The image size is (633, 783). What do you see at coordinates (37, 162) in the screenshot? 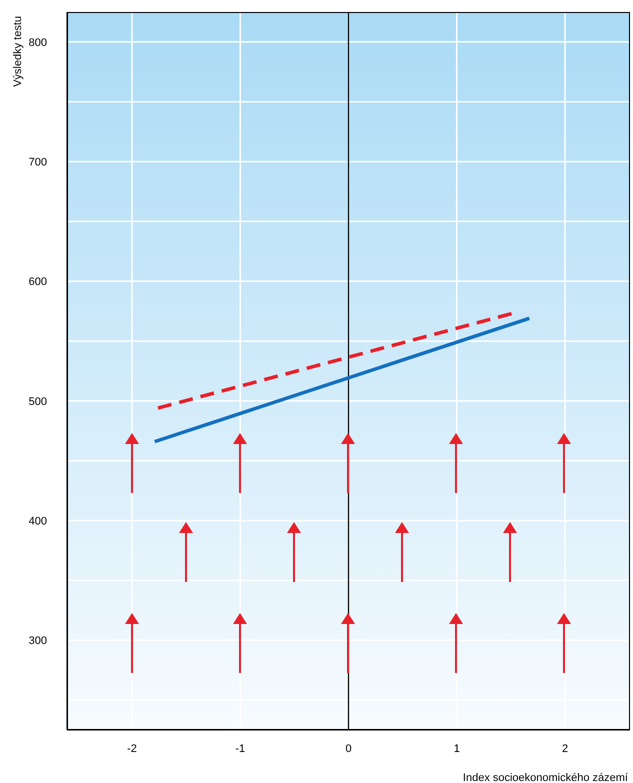
I see `y-tick-label: 700` at bounding box center [37, 162].